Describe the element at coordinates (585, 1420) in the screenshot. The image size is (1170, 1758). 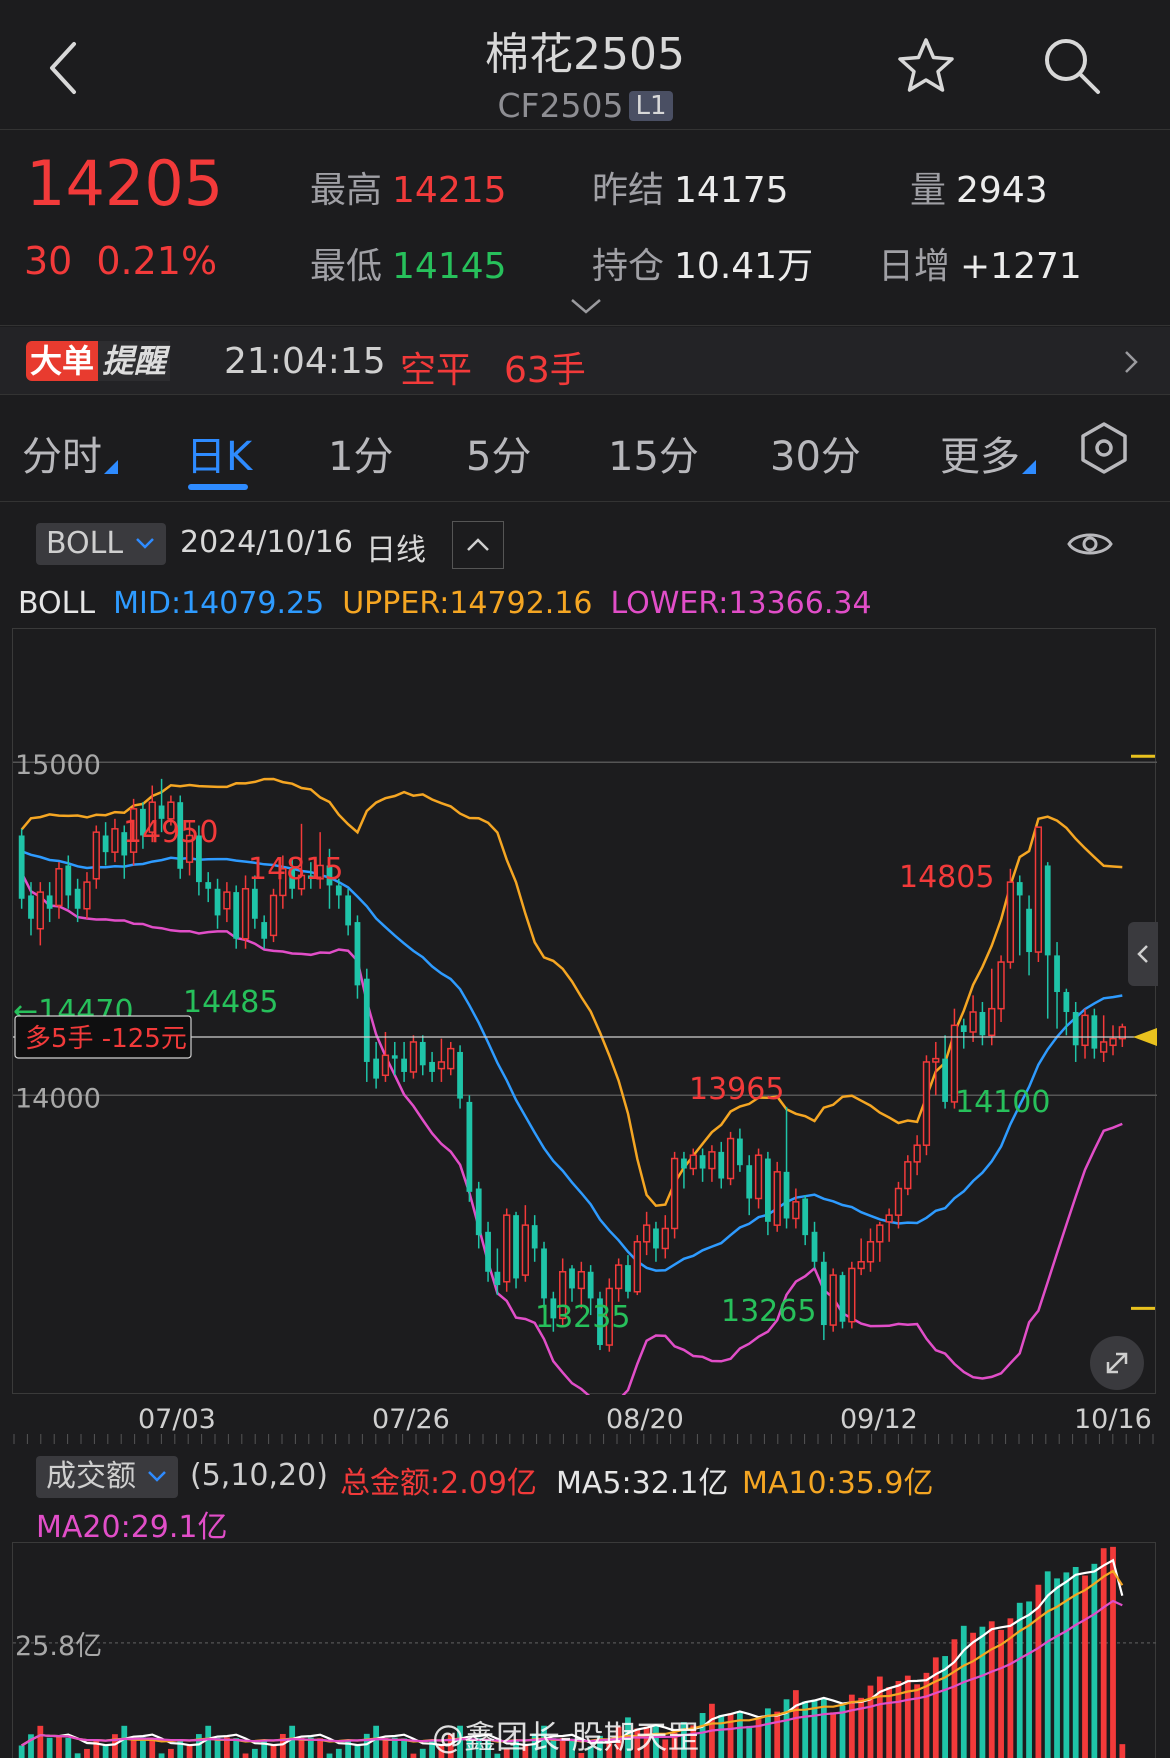
I see `x-axis: 07/03 07/26 08/20 09/12 10/16` at that location.